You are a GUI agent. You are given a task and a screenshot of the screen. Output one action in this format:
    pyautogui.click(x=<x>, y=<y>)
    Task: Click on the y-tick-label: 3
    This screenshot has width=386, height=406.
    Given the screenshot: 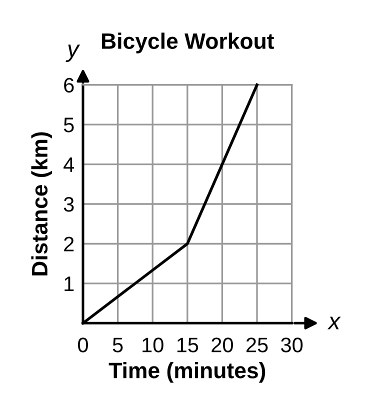 What is the action you would take?
    pyautogui.click(x=69, y=204)
    